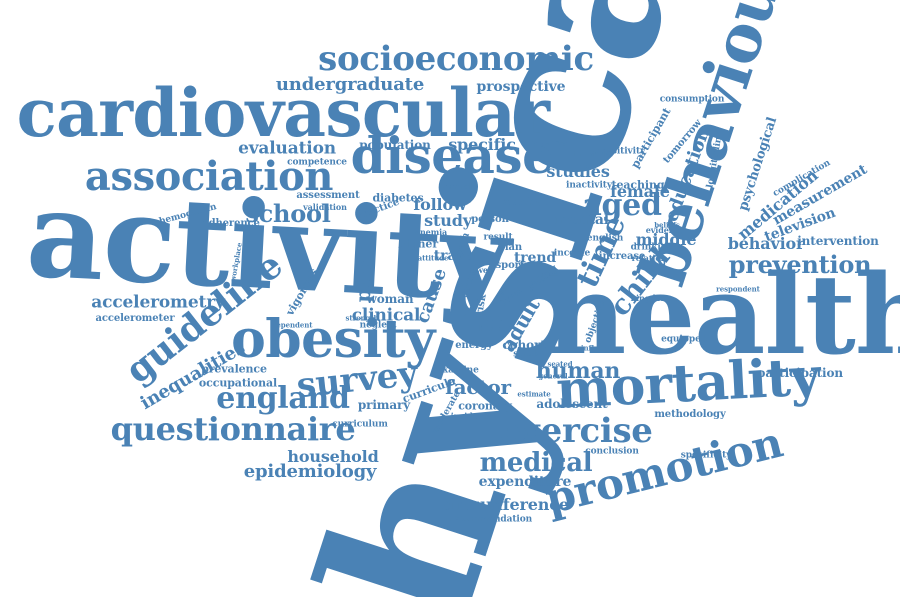 The image size is (900, 597). Describe the element at coordinates (231, 223) in the screenshot. I see `word-adherence: adherence` at that location.